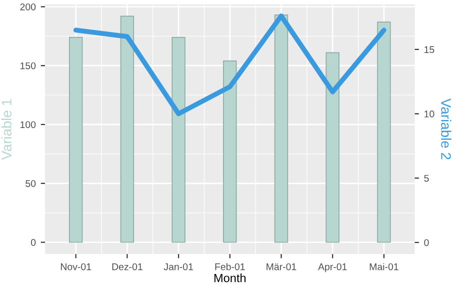 Image resolution: width=474 pixels, height=292 pixels. What do you see at coordinates (384, 266) in the screenshot?
I see `x-tick-label: Mai-01` at bounding box center [384, 266].